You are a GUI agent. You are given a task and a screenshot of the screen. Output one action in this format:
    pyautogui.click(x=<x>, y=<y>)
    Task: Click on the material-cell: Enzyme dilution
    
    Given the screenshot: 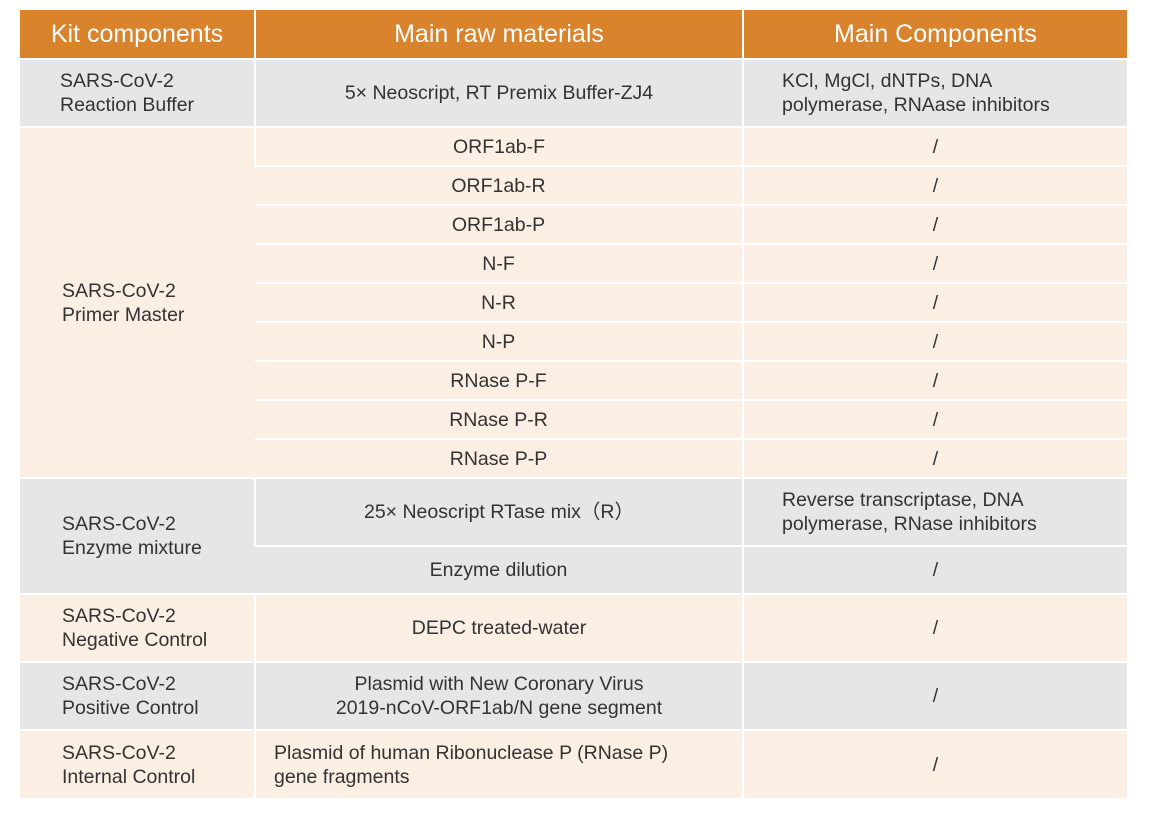 What is the action you would take?
    pyautogui.click(x=499, y=569)
    